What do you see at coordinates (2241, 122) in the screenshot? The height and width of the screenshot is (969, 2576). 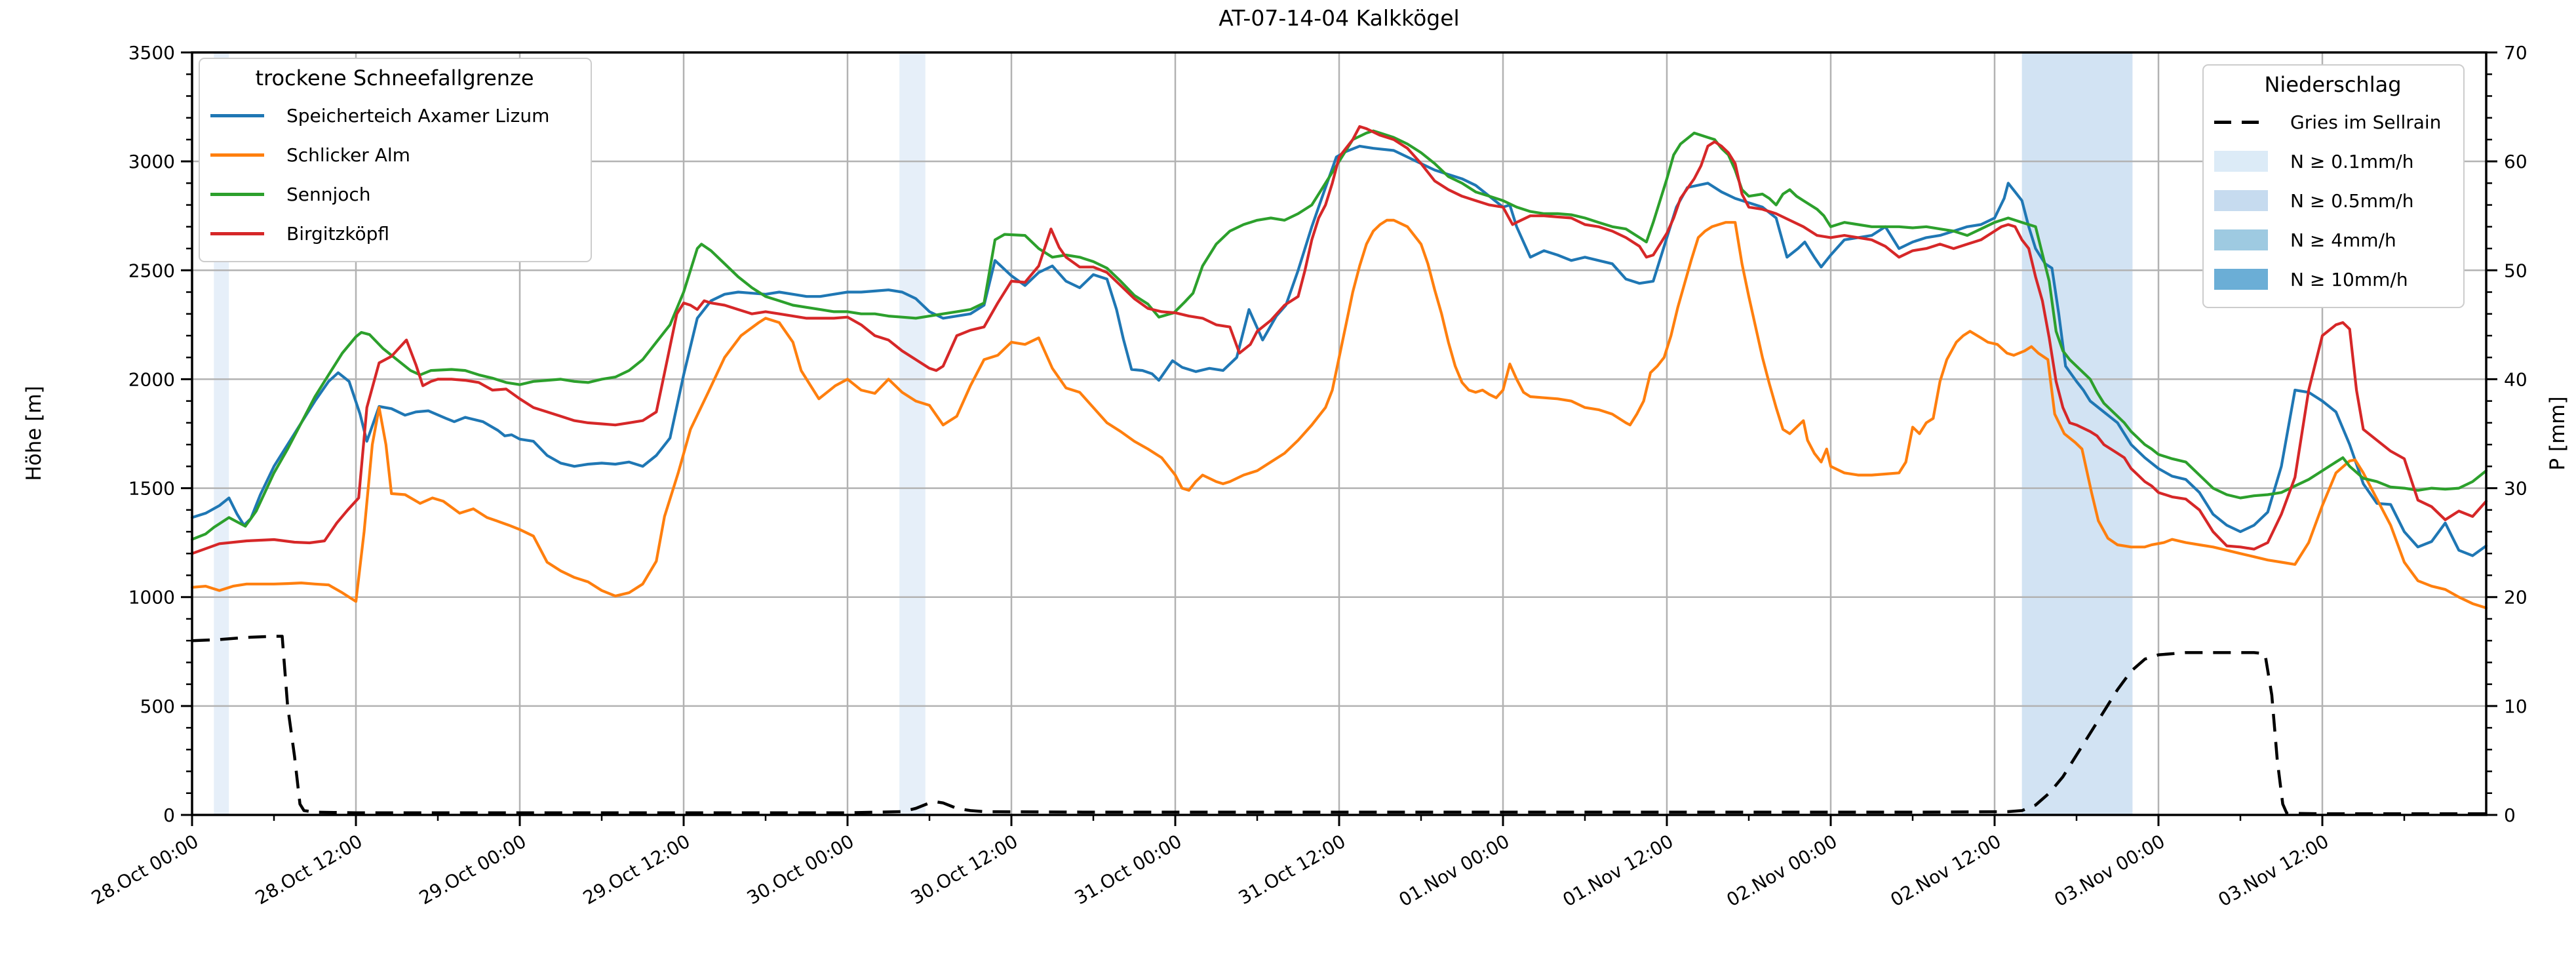 I see `legend-dashed-line-swatch` at bounding box center [2241, 122].